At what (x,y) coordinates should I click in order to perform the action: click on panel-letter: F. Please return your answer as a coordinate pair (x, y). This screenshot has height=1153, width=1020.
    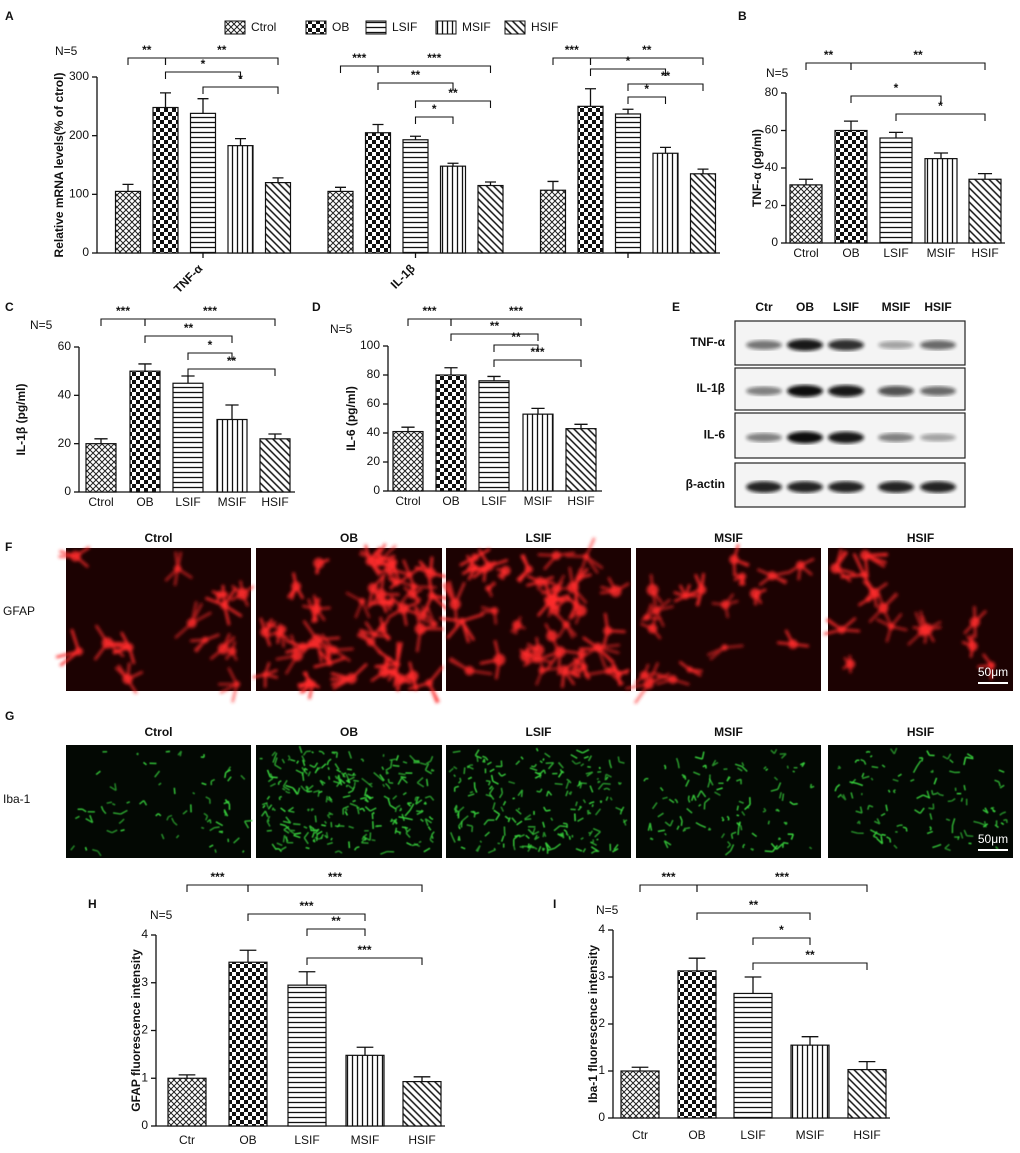
    Looking at the image, I should click on (8, 547).